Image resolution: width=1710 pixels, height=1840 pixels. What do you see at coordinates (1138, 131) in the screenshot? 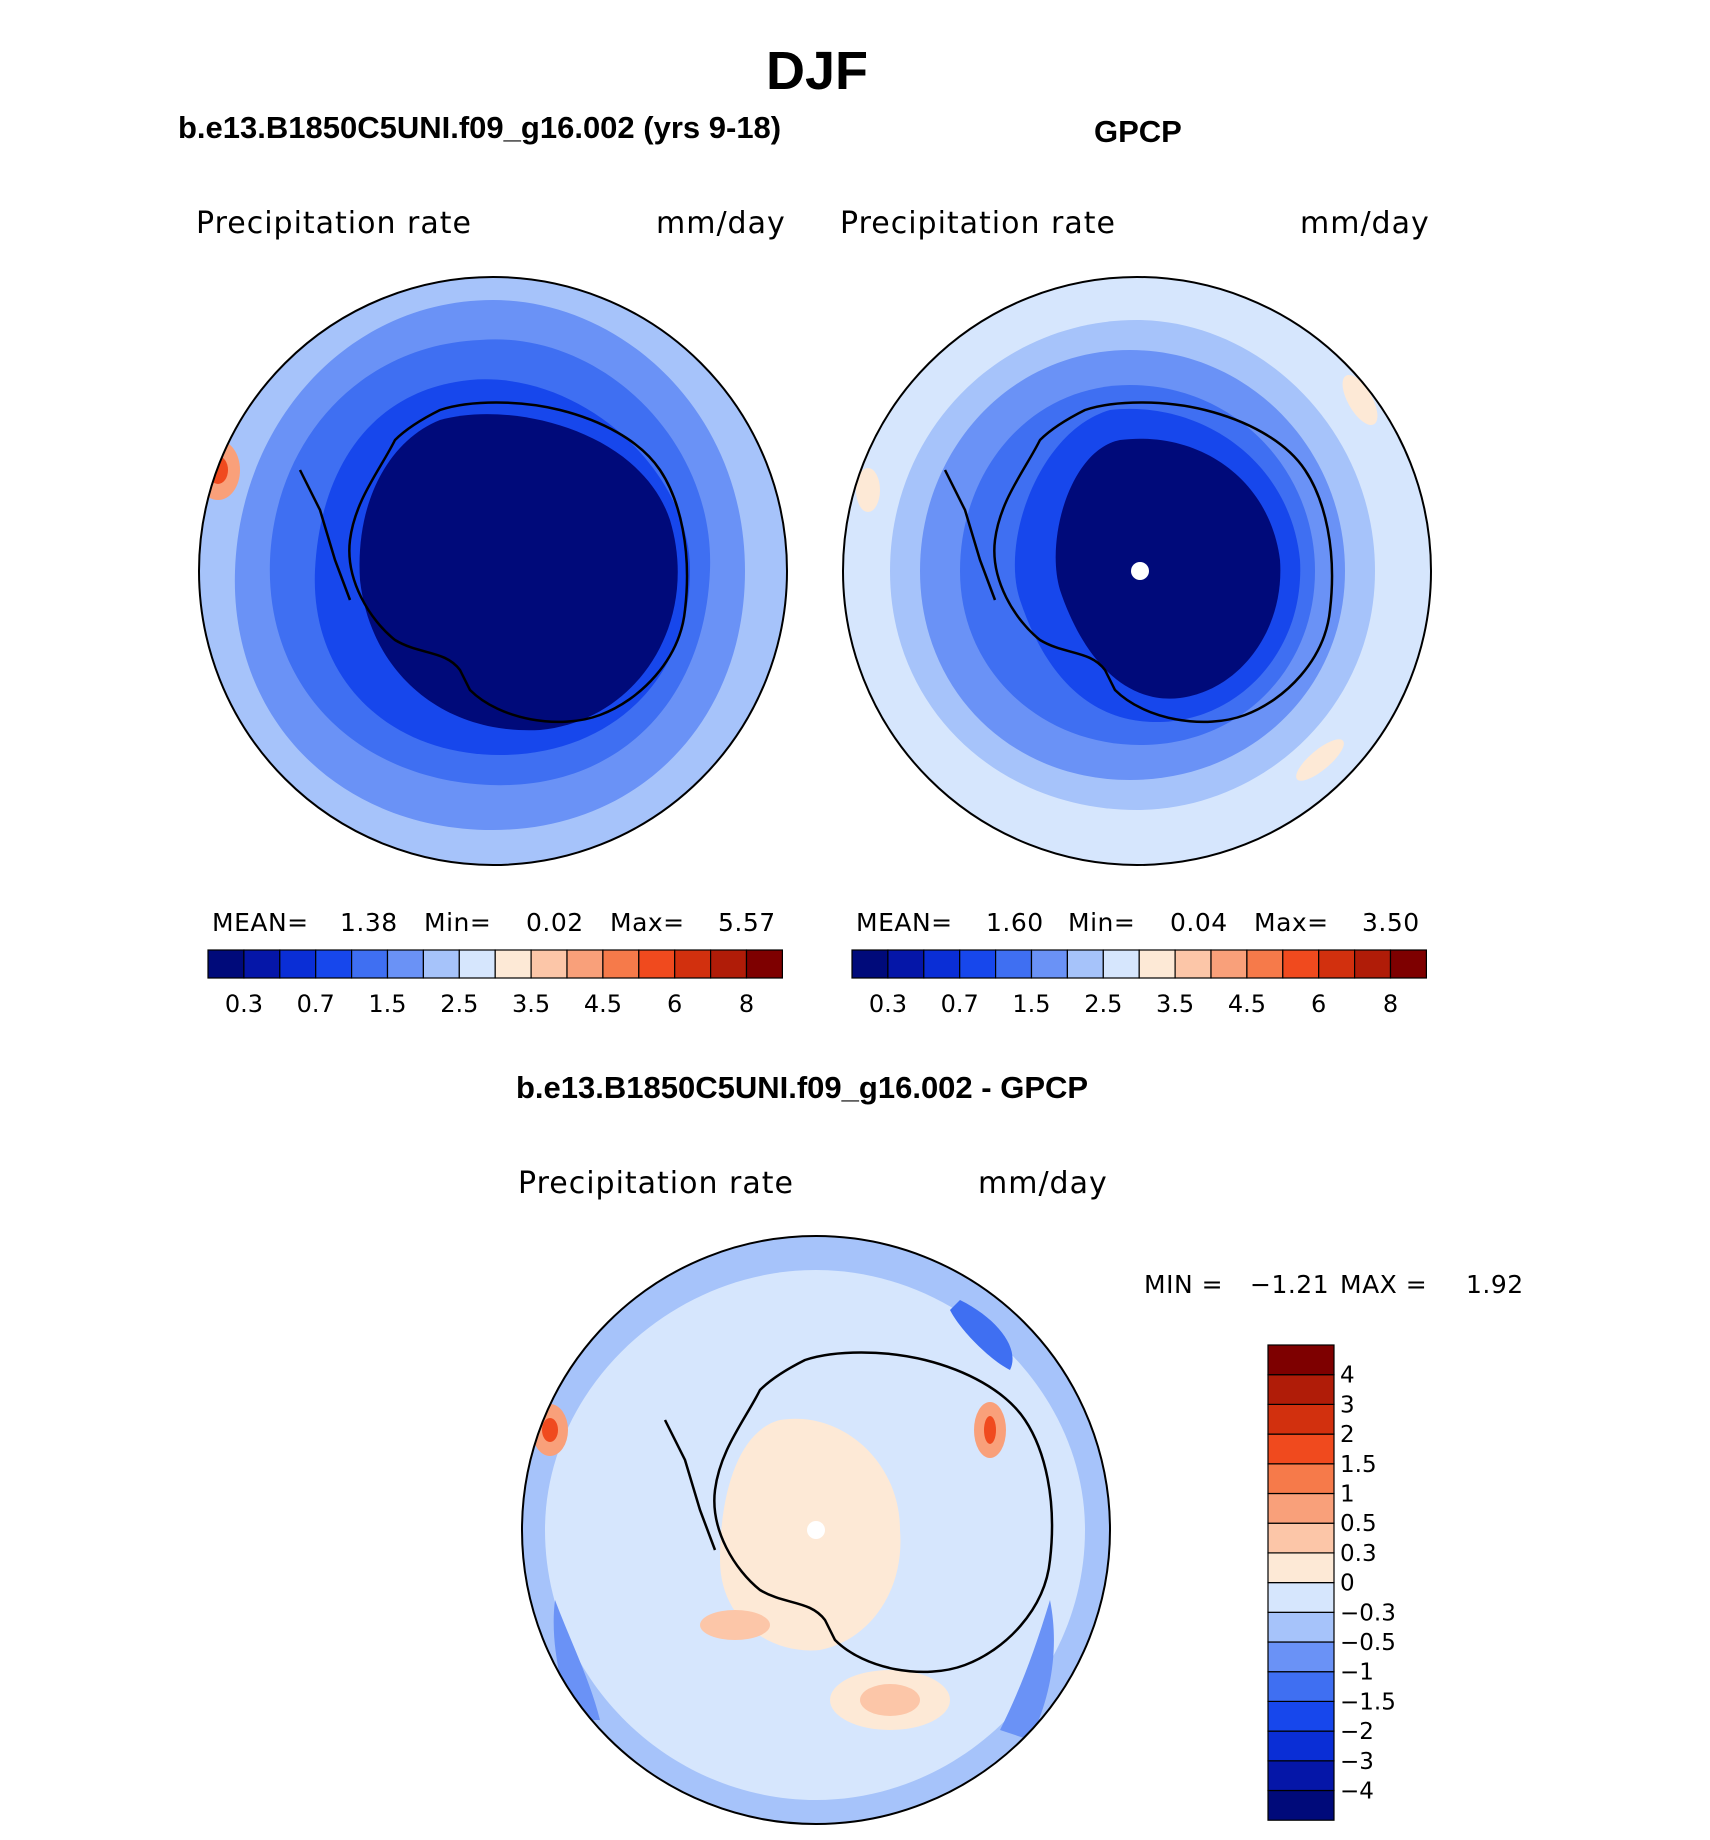
I see `obs-title: GPCP` at bounding box center [1138, 131].